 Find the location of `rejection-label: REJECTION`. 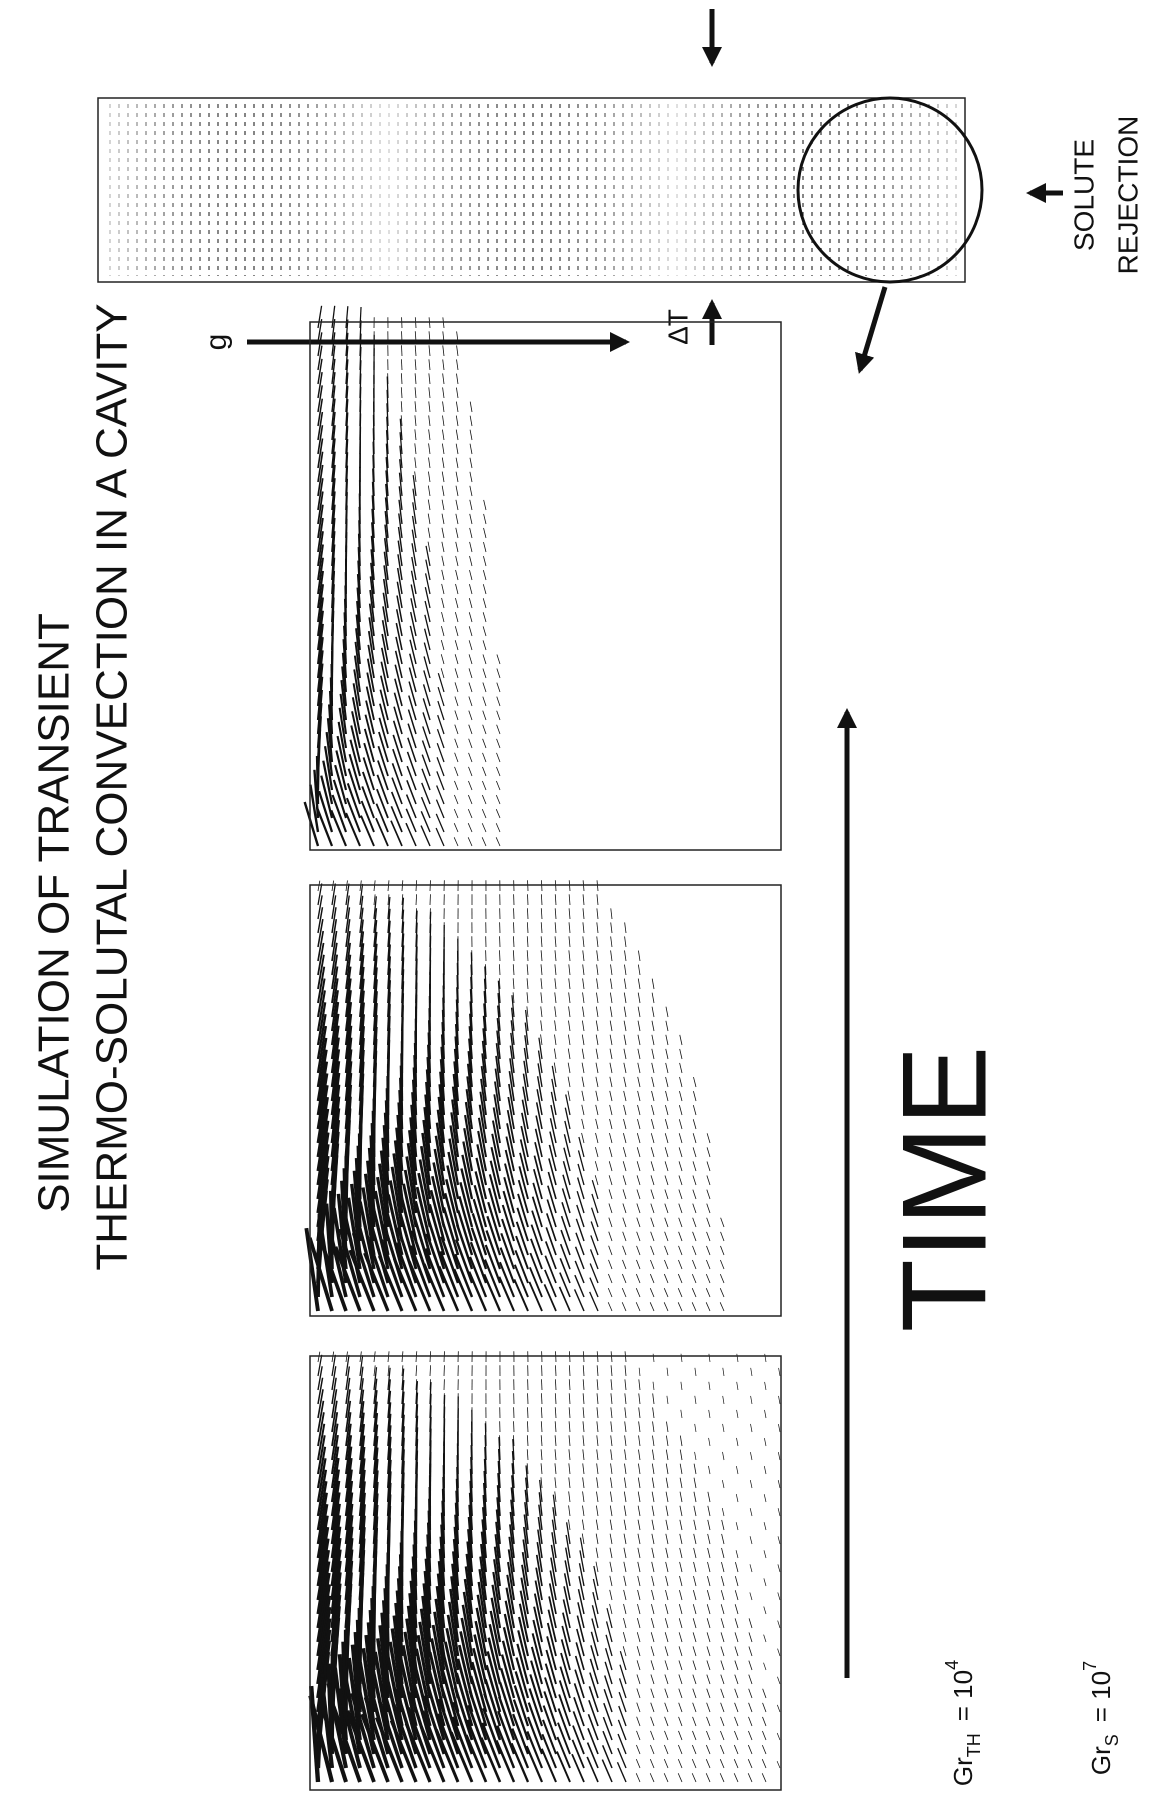

rejection-label: REJECTION is located at coordinates (1127, 195).